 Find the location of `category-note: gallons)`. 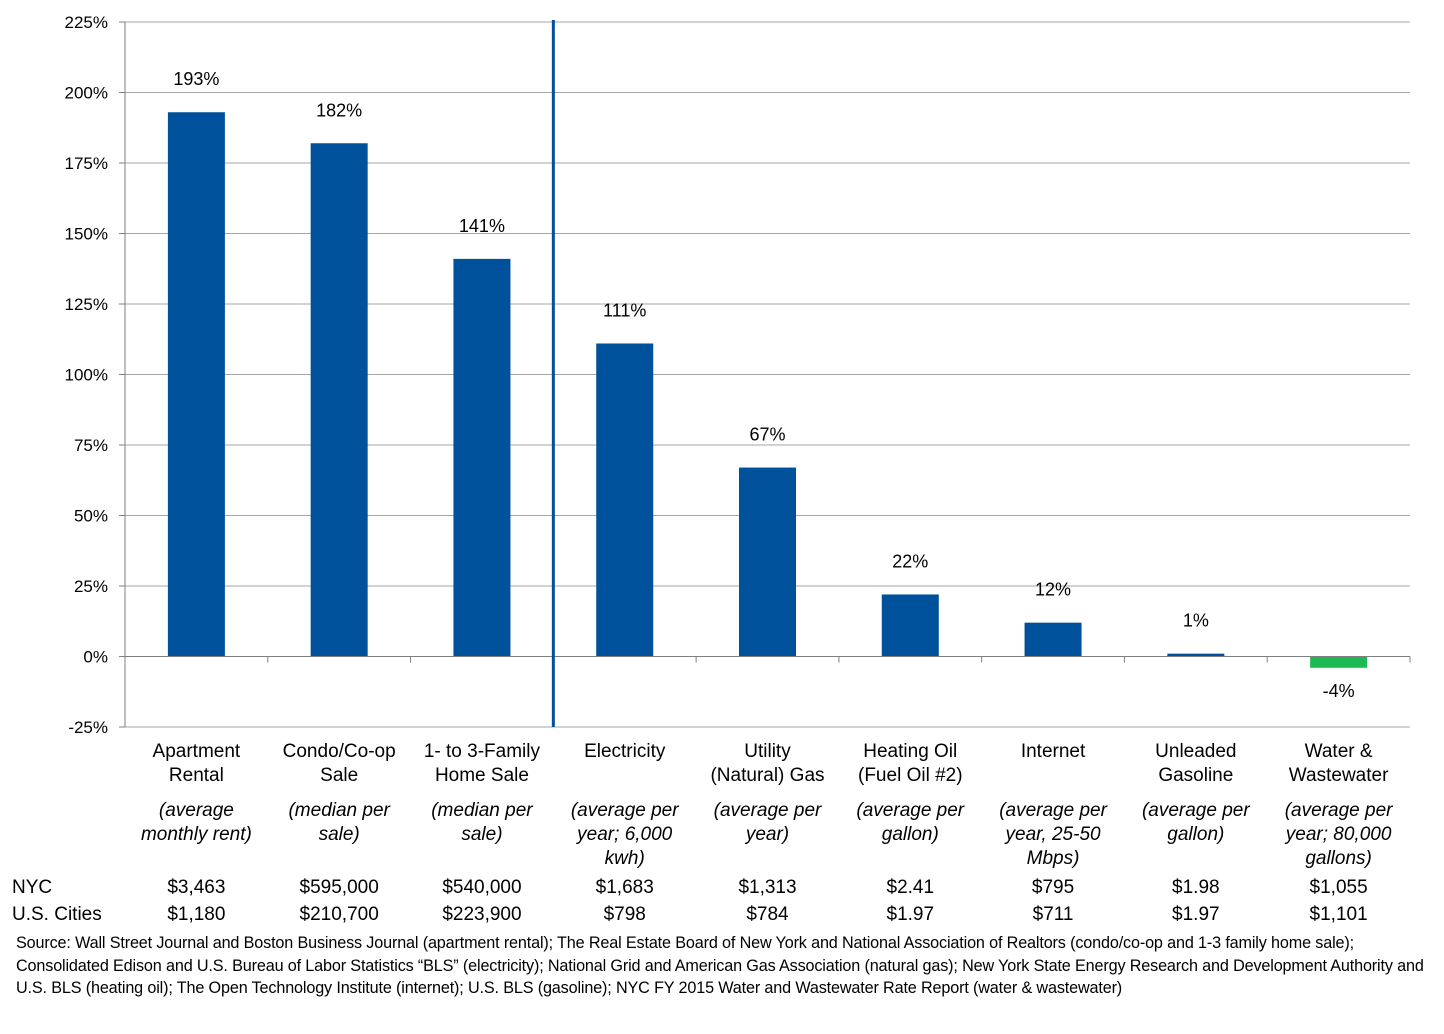

category-note: gallons) is located at coordinates (1338, 858).